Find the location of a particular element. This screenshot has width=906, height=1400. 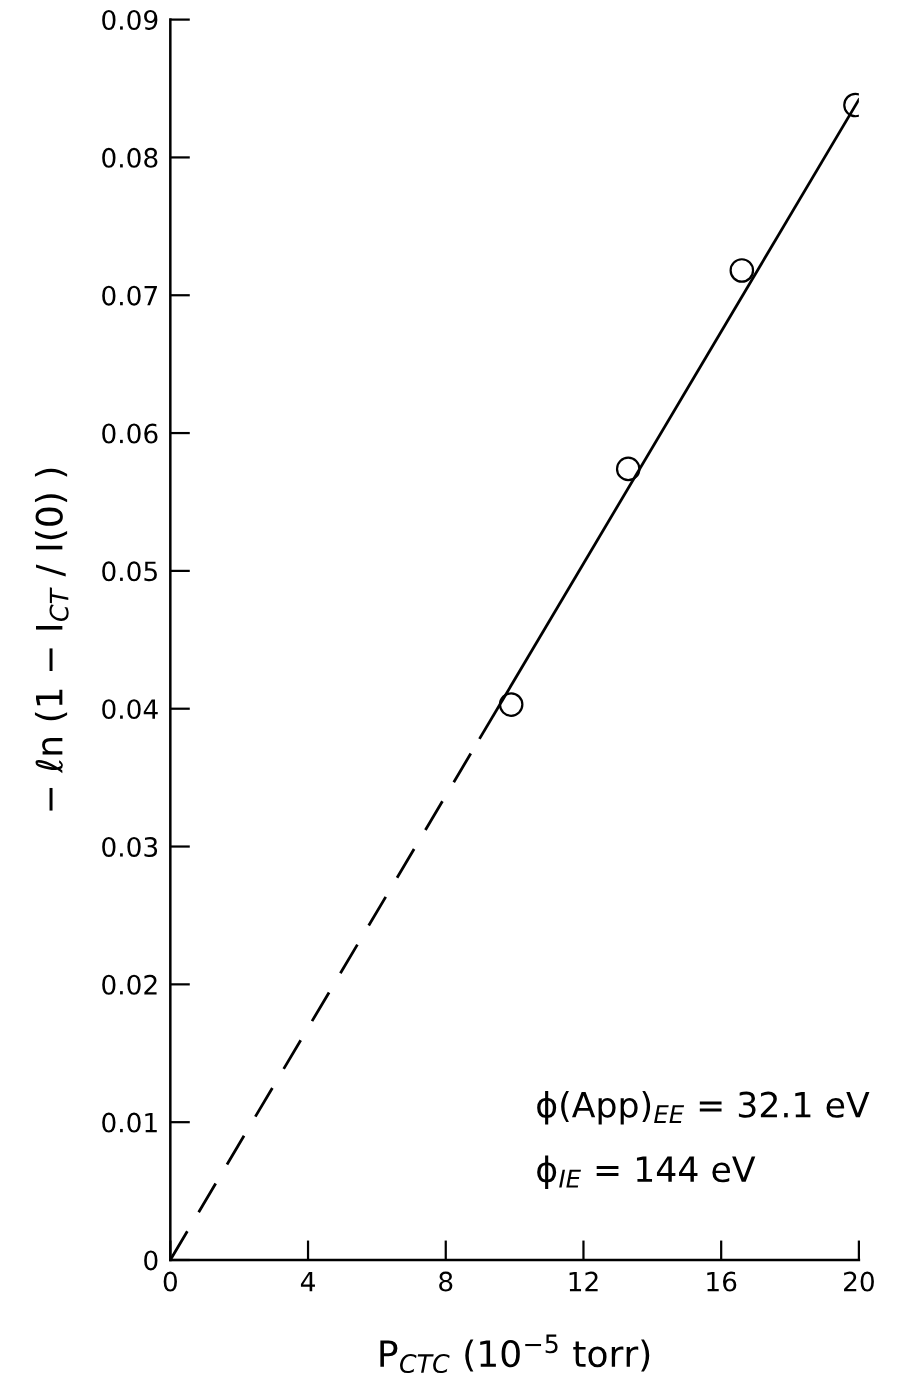

x-axis-title: P$_{CTC}$ (10$^{−5}$ torr) is located at coordinates (515, 1354).